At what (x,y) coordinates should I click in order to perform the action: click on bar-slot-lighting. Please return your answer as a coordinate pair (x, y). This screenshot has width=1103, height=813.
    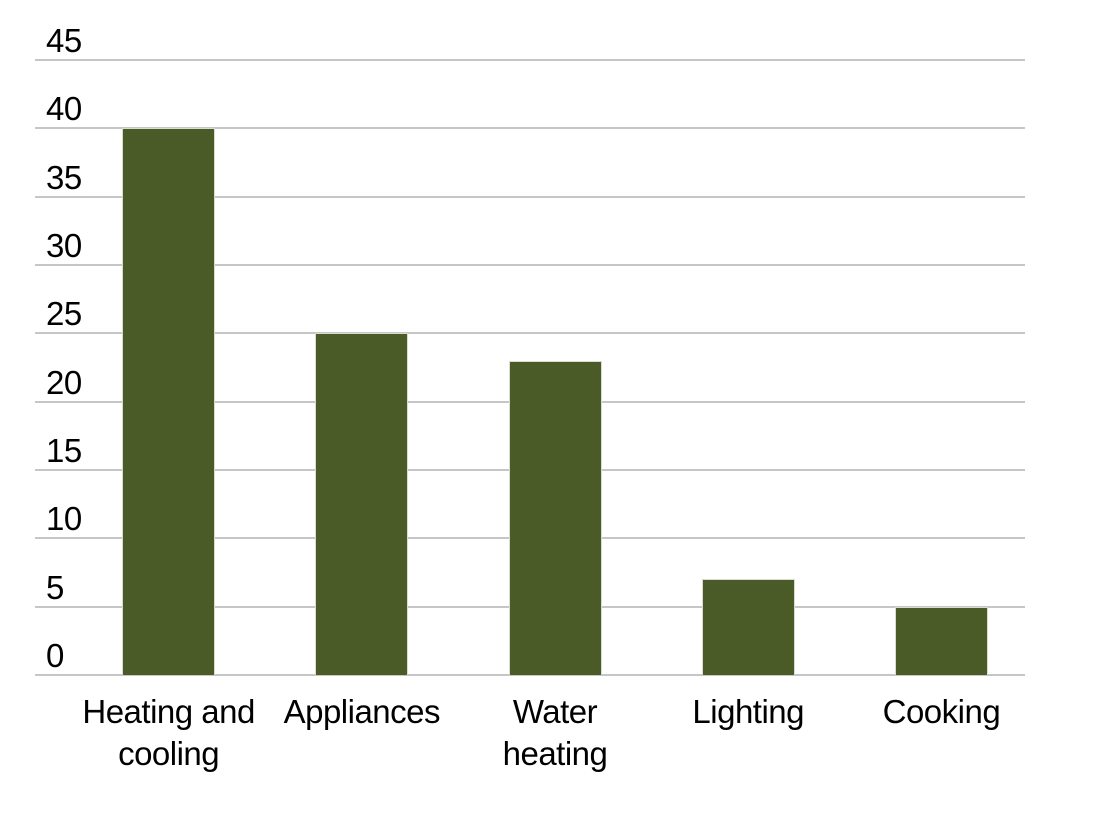
    Looking at the image, I should click on (748, 337).